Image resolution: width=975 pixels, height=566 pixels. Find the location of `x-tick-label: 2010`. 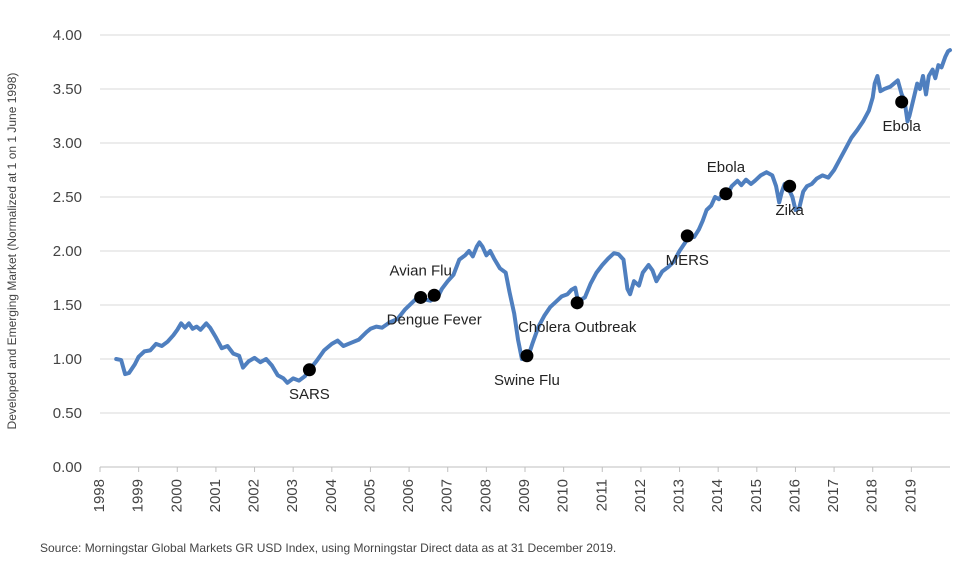

x-tick-label: 2010 is located at coordinates (563, 495).